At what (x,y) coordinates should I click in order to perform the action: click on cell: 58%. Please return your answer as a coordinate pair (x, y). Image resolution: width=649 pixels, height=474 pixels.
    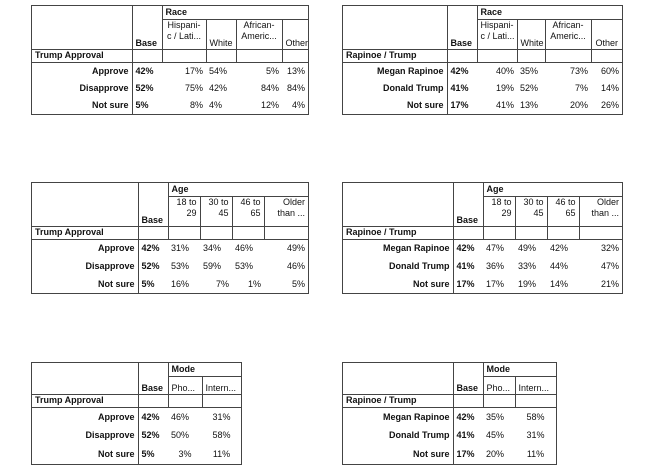
    Looking at the image, I should click on (221, 435).